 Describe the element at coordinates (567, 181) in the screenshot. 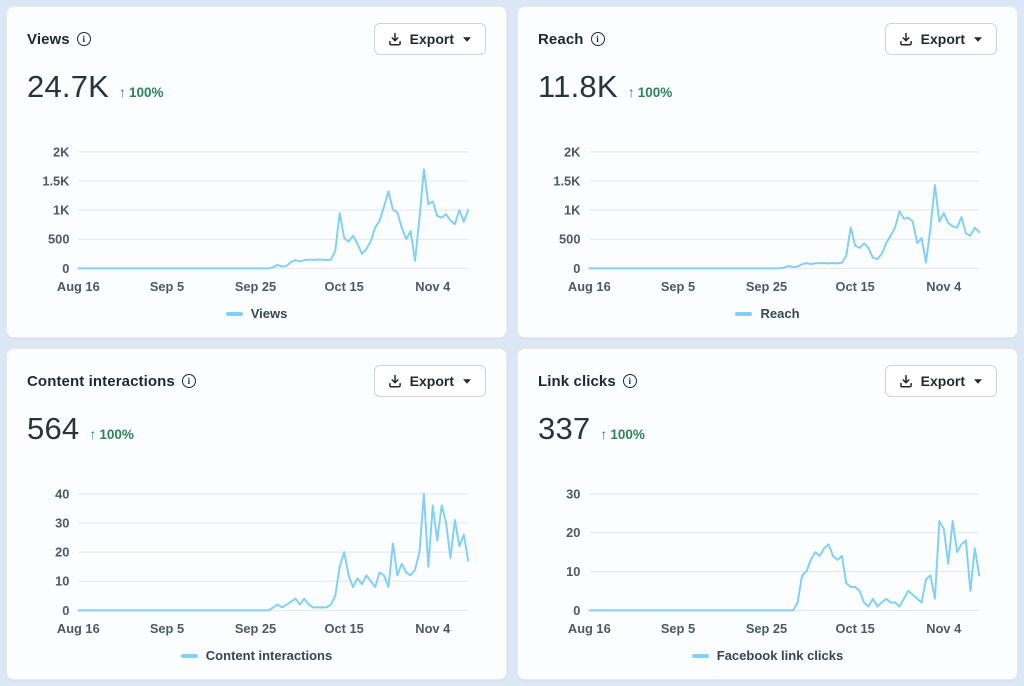

I see `y-tick-label: 1.5K` at that location.